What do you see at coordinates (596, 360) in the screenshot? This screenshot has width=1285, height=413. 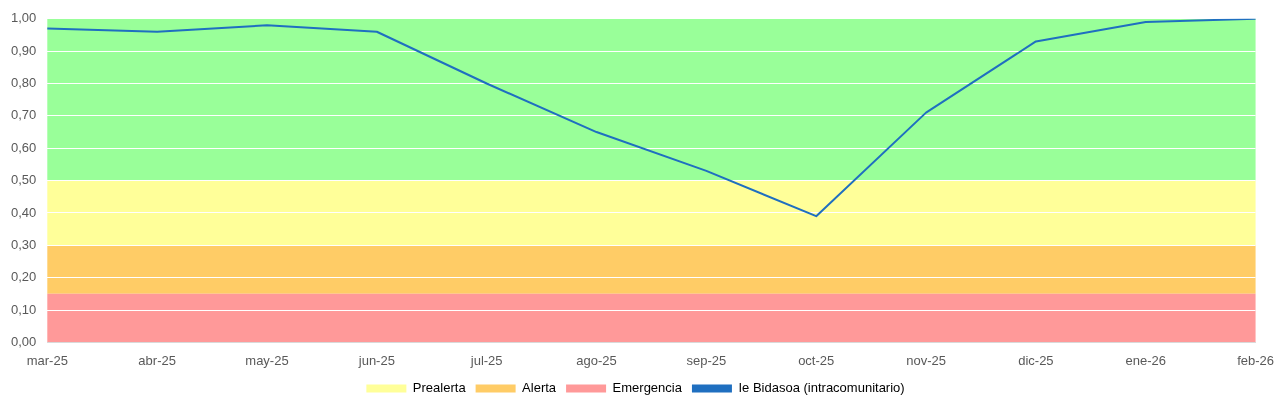 I see `x-tick-label: ago-25` at bounding box center [596, 360].